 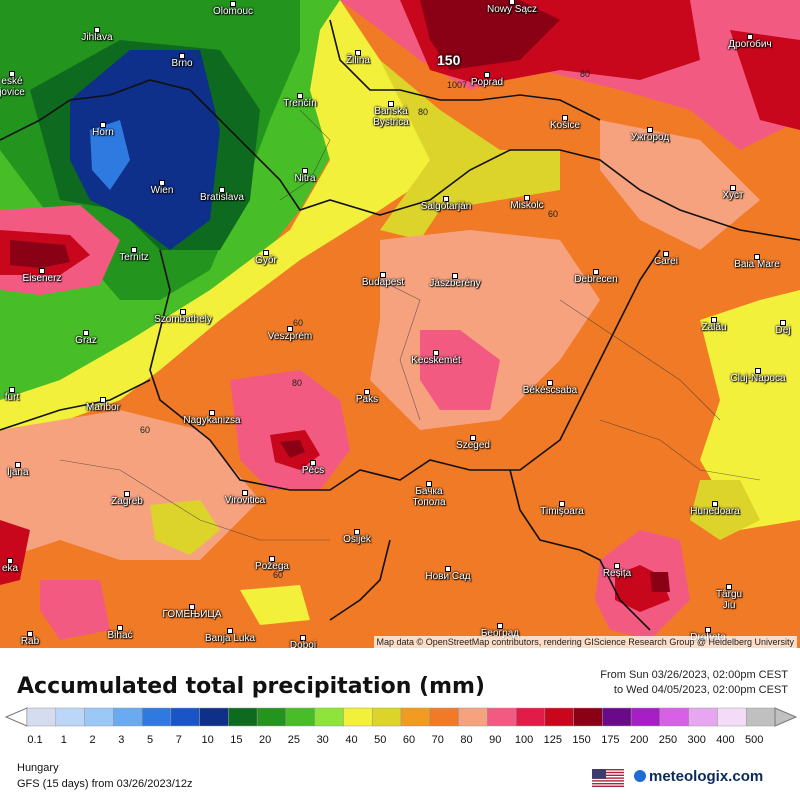 I want to click on scale-arrow-left, so click(x=16, y=717).